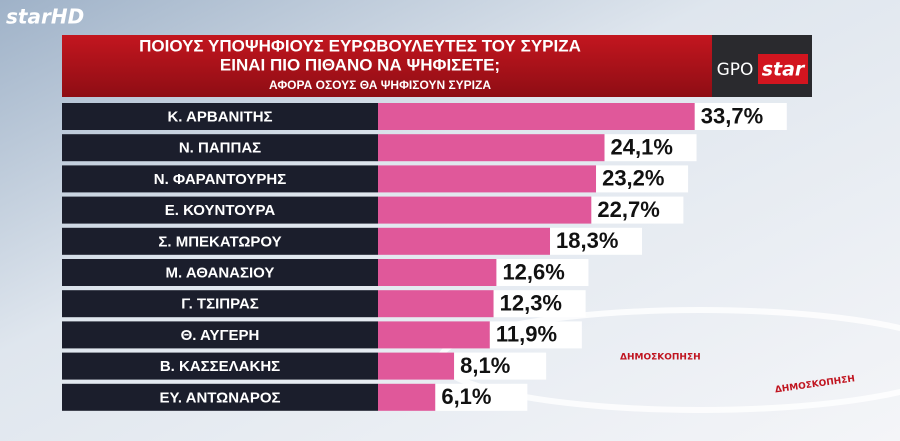 The height and width of the screenshot is (441, 900). Describe the element at coordinates (735, 70) in the screenshot. I see `poll-logo-left: GPO` at that location.